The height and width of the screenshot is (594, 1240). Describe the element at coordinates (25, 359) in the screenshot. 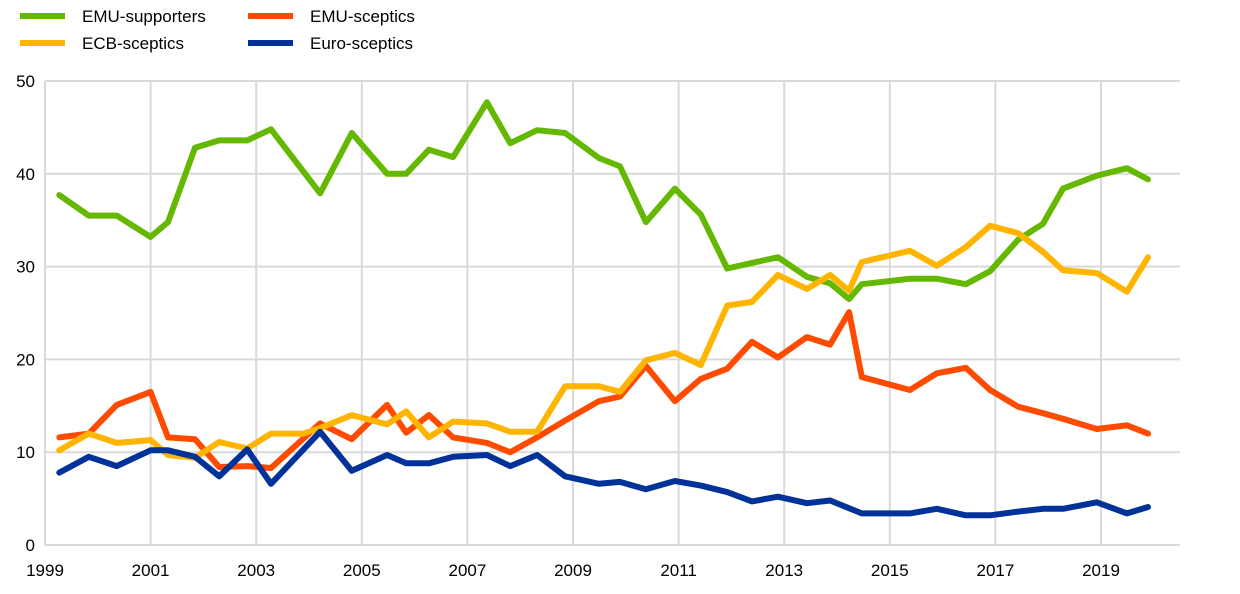

I see `y-tick-label: 20` at that location.